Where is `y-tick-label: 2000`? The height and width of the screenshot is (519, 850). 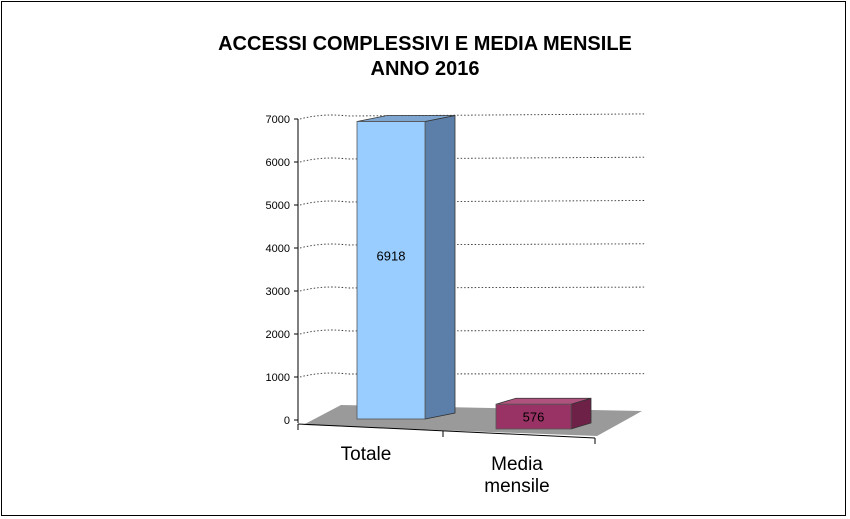
y-tick-label: 2000 is located at coordinates (278, 335).